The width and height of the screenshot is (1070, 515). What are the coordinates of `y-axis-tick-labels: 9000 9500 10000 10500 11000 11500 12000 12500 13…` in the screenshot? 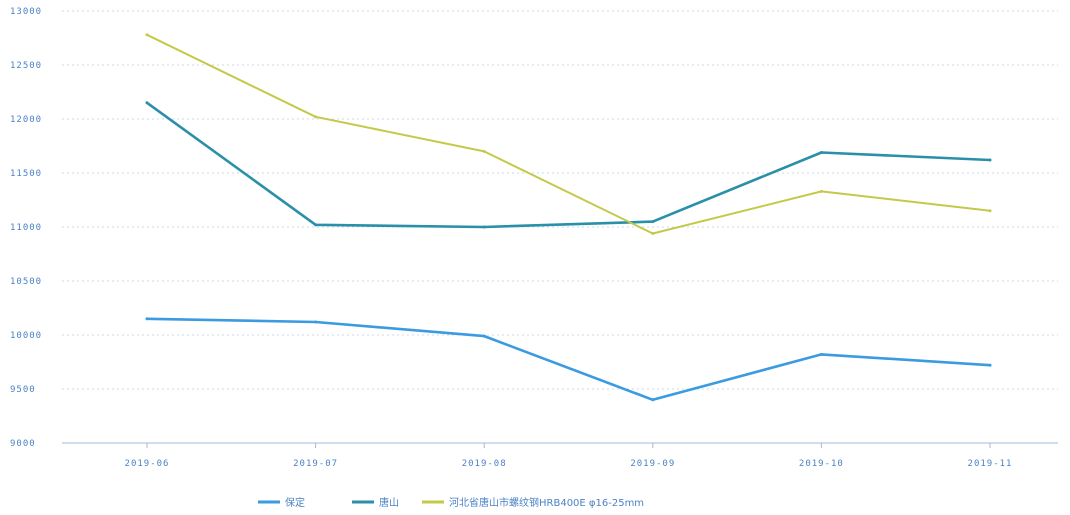 It's located at (26, 228).